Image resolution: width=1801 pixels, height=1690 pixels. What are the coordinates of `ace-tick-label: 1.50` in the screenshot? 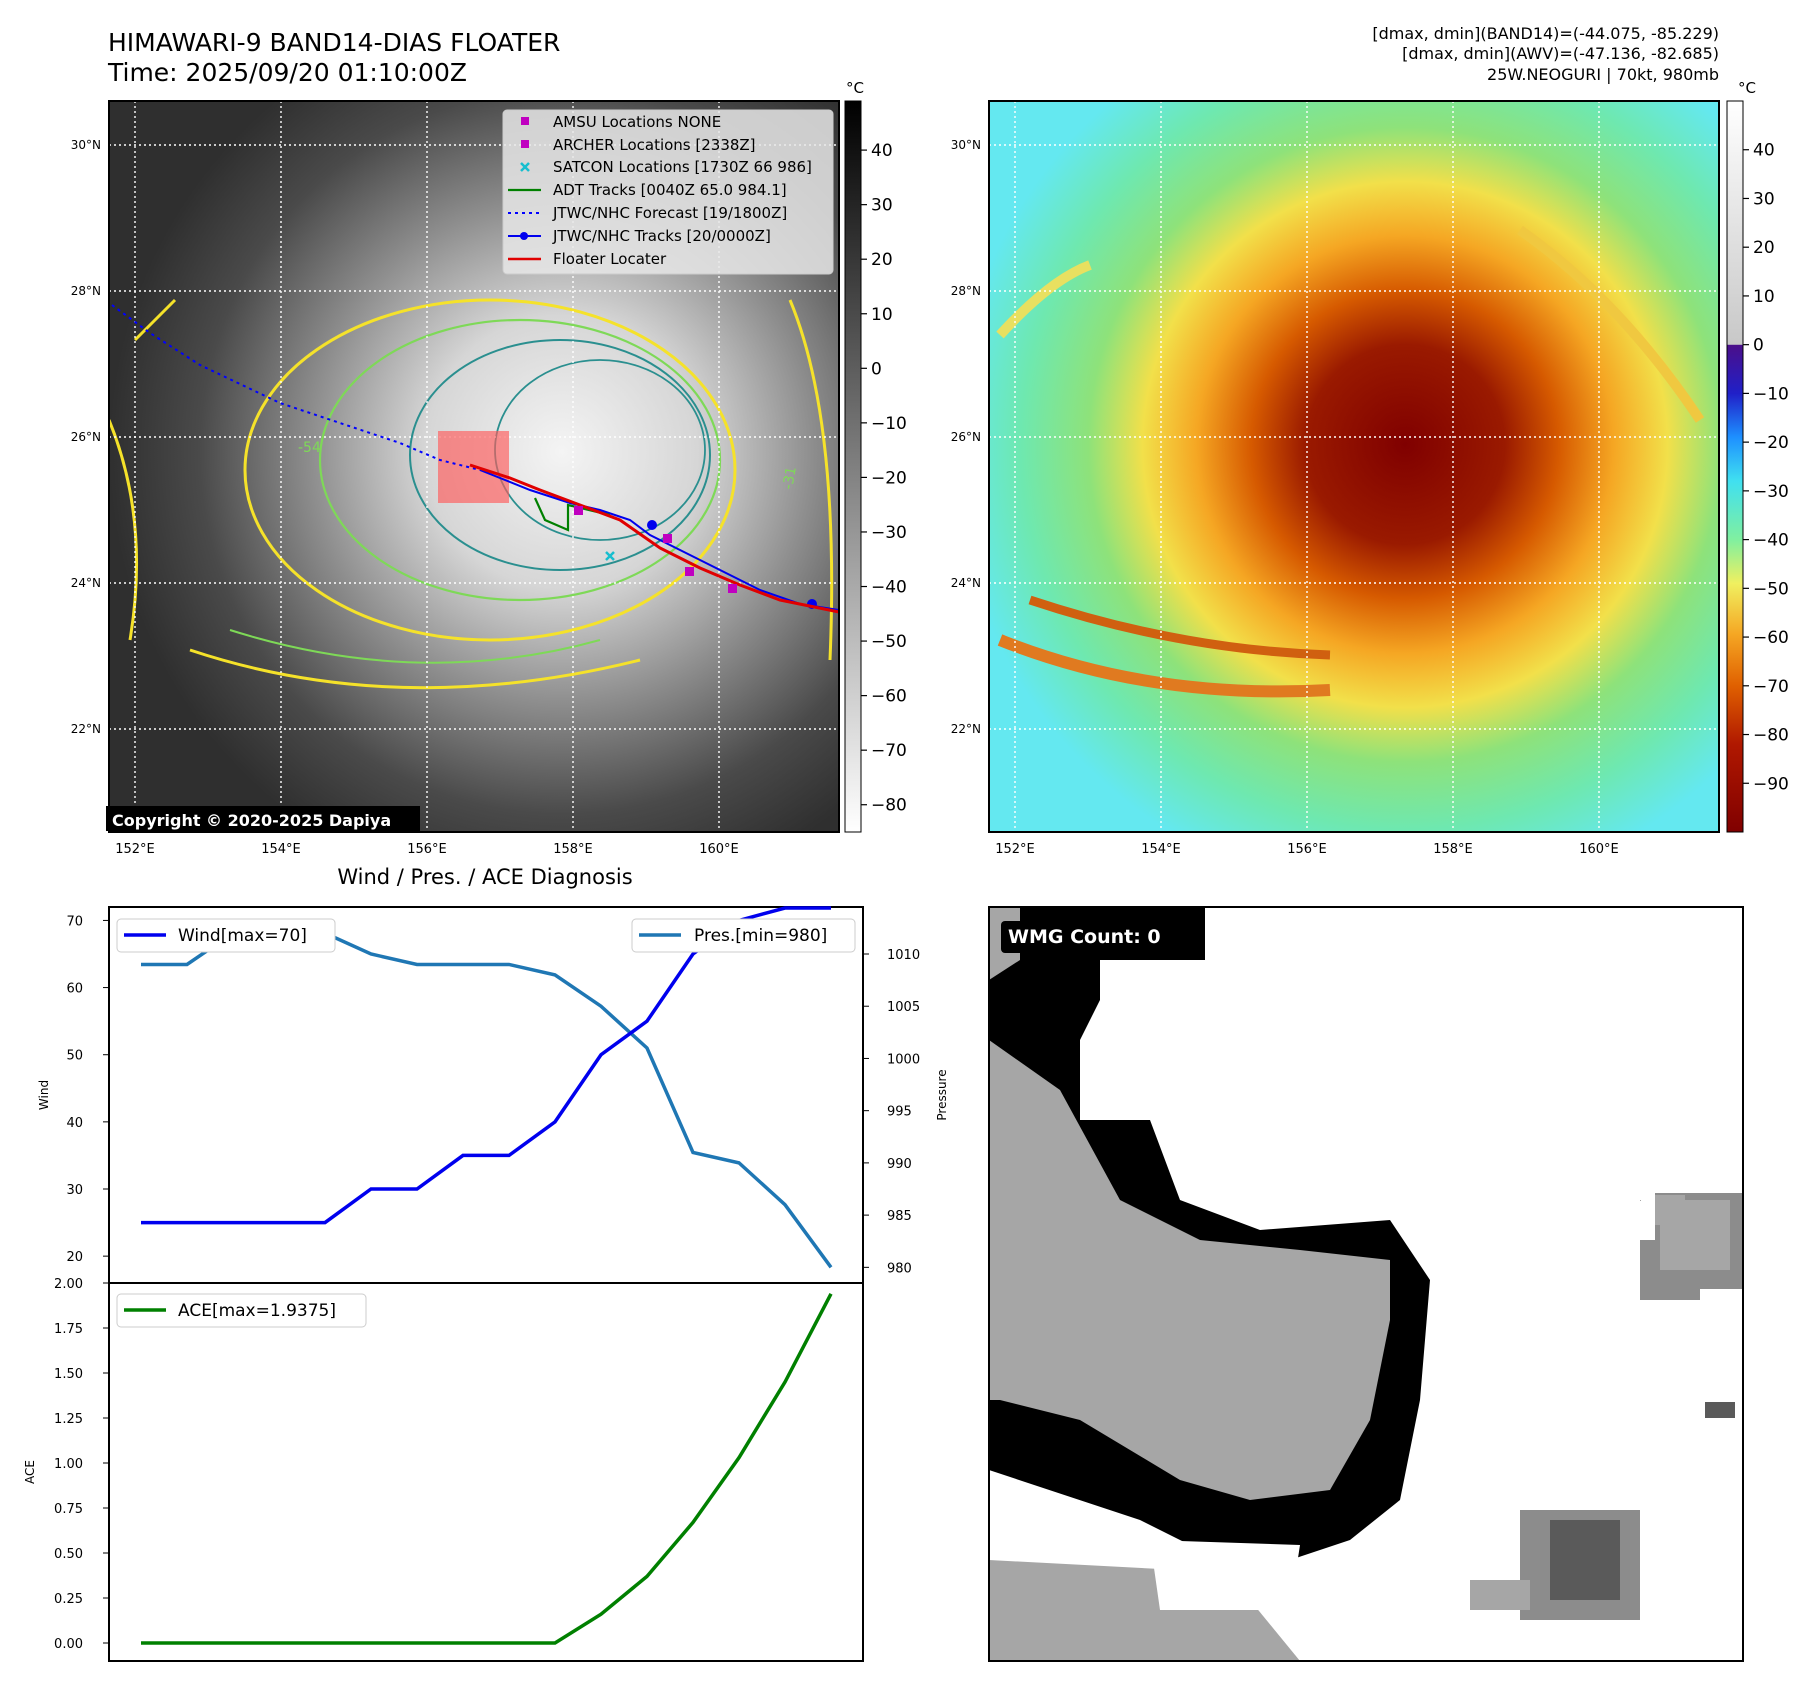 It's located at (68, 1374).